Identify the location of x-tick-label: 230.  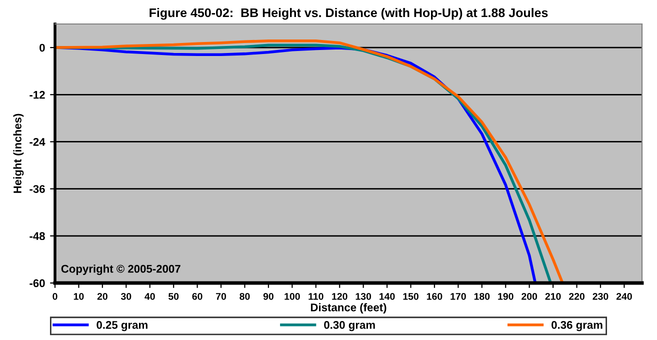
(600, 296).